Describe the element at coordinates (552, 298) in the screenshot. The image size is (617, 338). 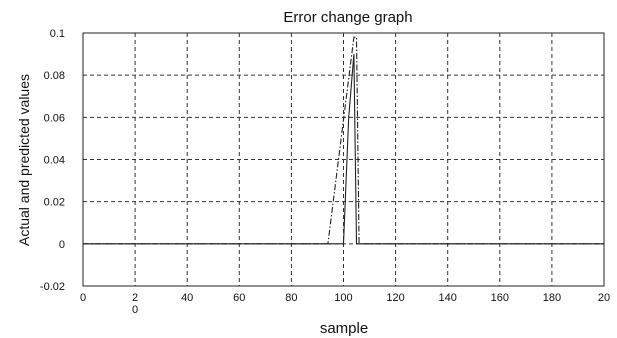
I see `x-tick-label: 180` at that location.